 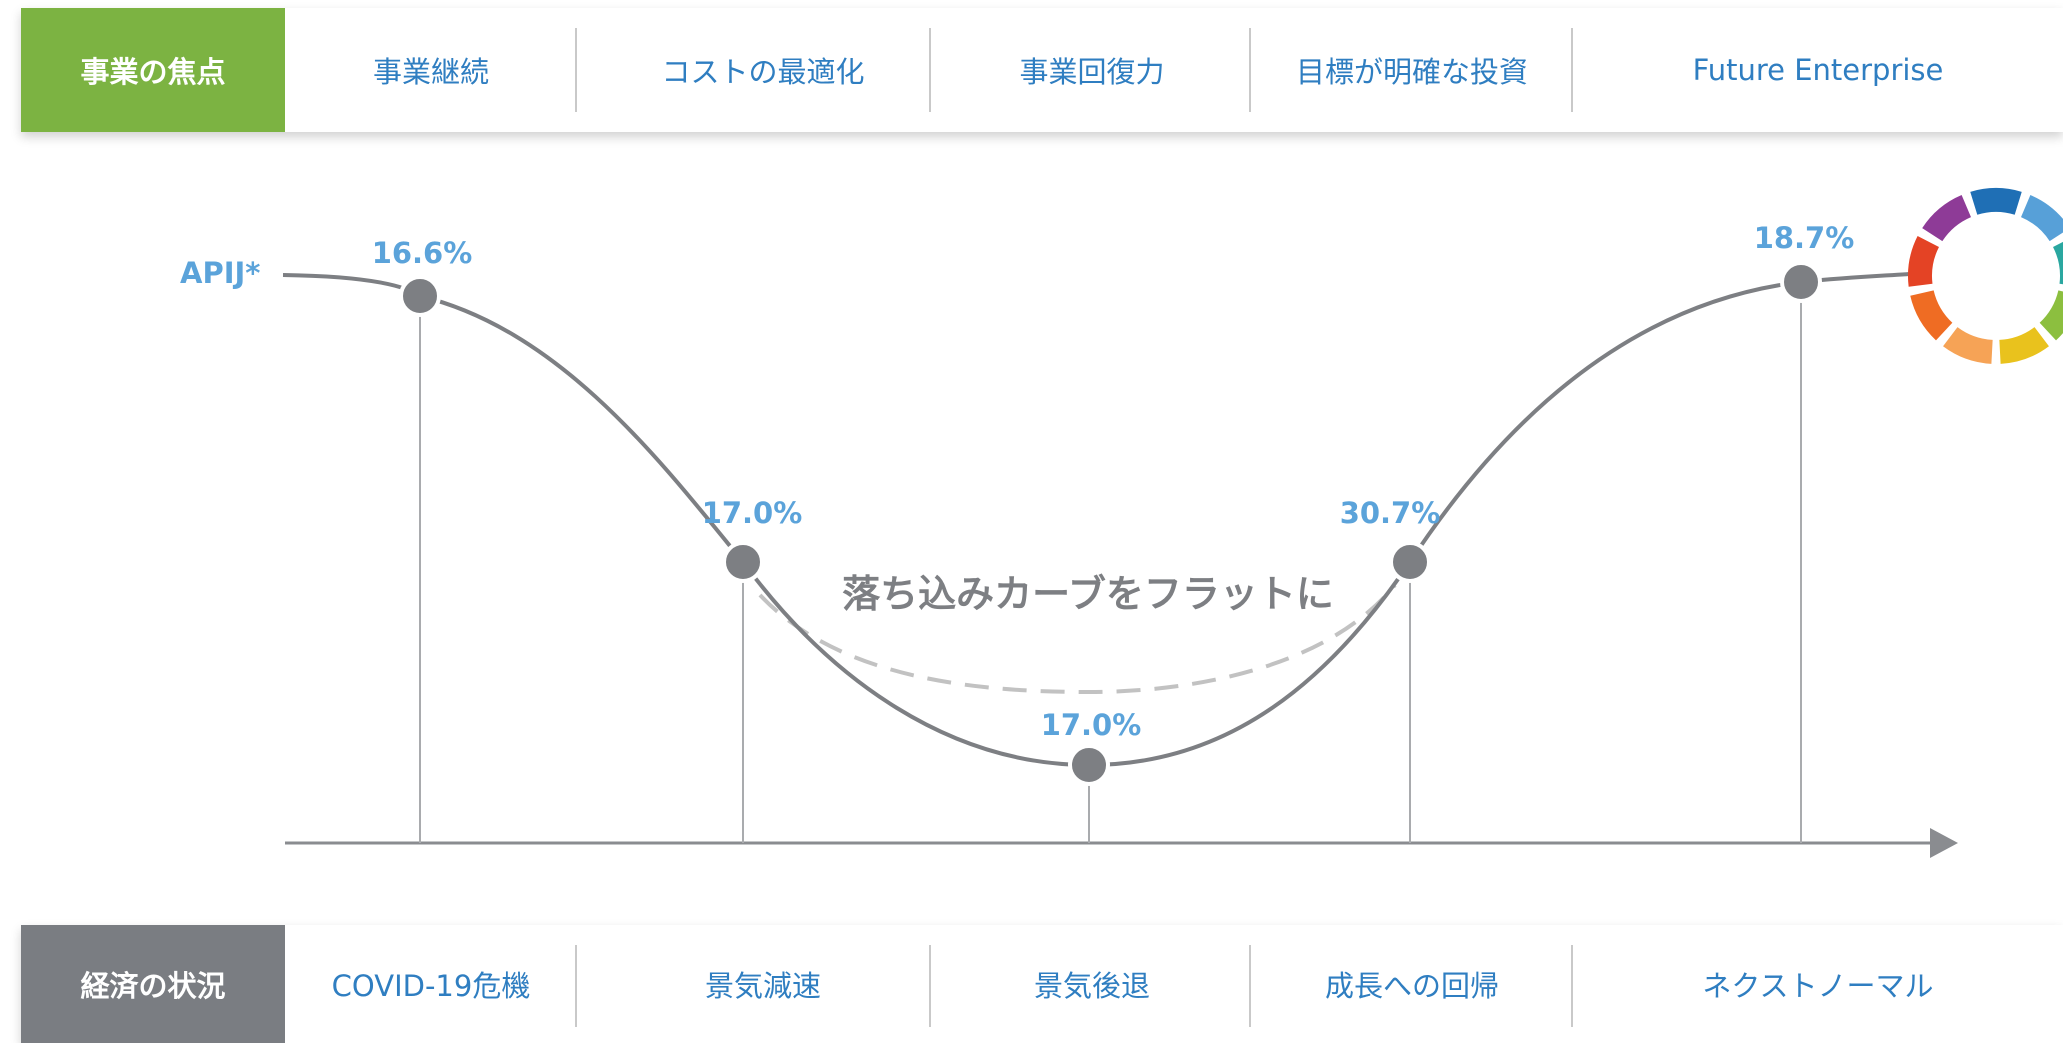 I want to click on situation-item-recession: 景気後退, so click(x=1091, y=986).